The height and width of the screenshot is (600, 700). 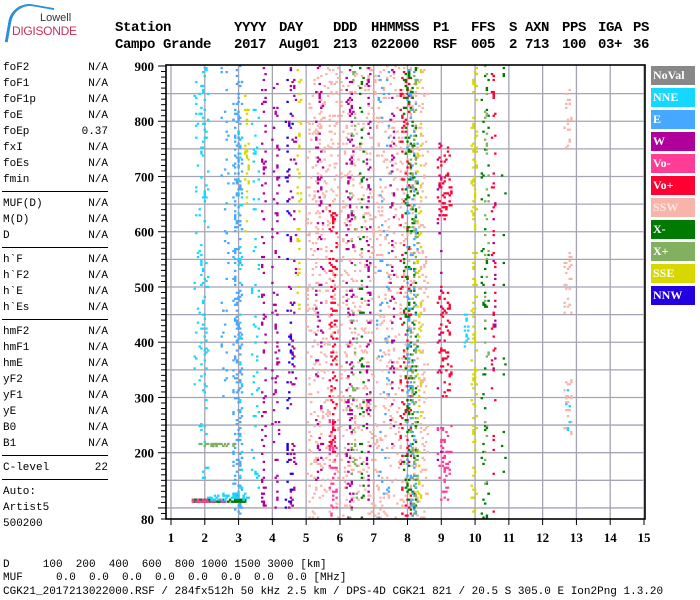 What do you see at coordinates (20, 492) in the screenshot?
I see `auto-scaler-info: Auto:` at bounding box center [20, 492].